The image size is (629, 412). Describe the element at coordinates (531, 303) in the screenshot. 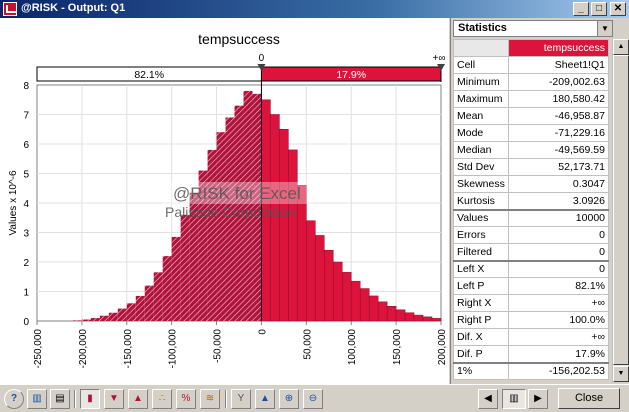

I see `stats-row: Right X +∞` at that location.